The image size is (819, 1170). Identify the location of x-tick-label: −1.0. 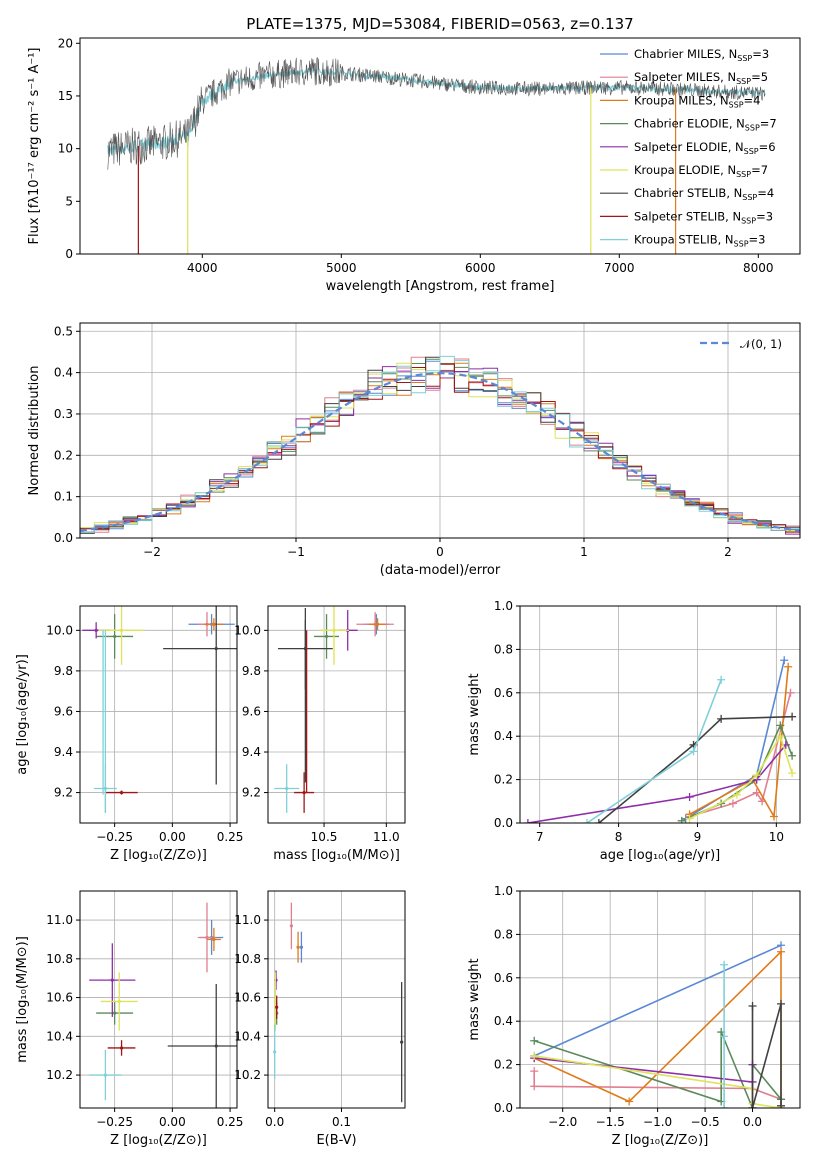
(657, 1122).